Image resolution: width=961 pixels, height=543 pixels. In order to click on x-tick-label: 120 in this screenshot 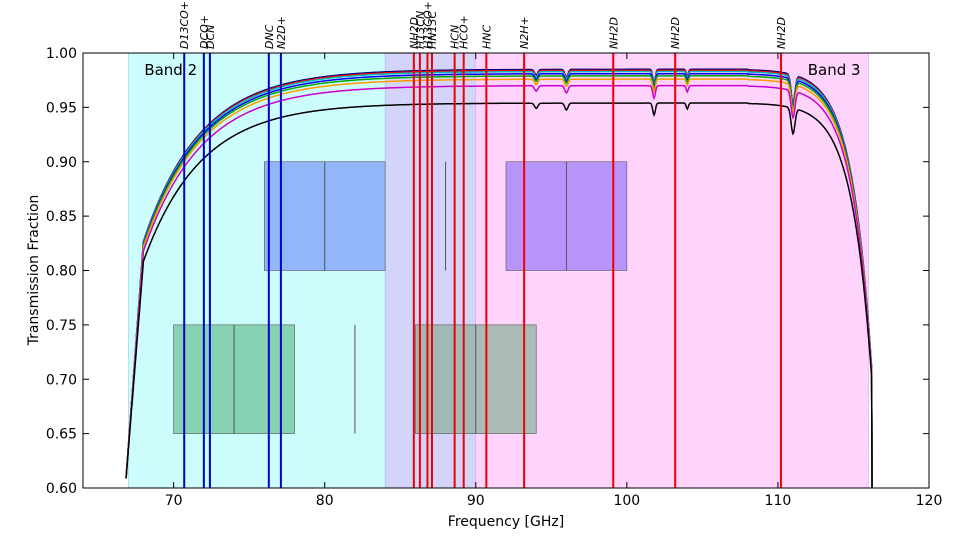, I will do `click(929, 501)`.